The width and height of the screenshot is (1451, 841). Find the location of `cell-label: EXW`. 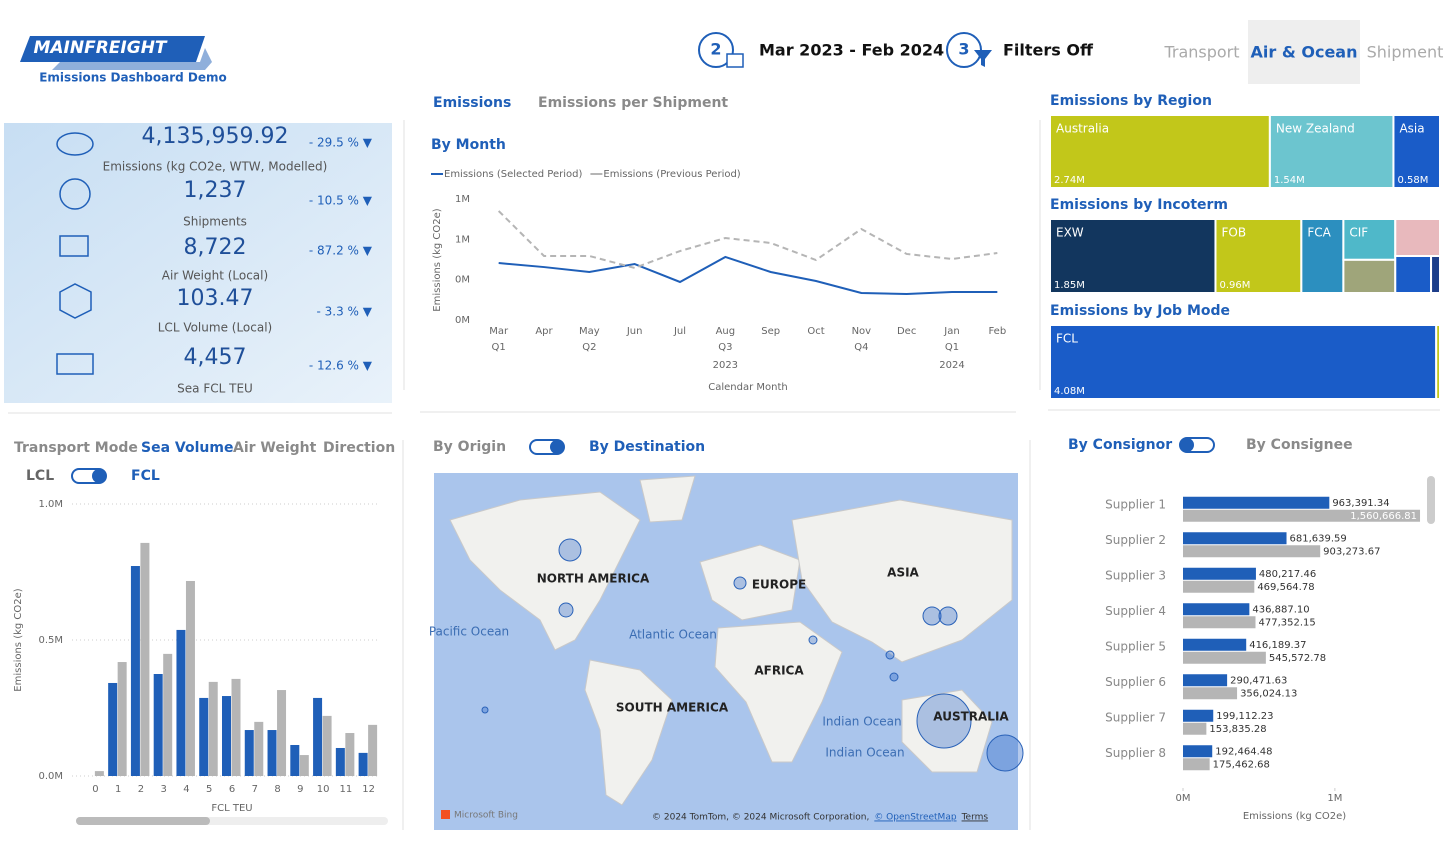

cell-label: EXW is located at coordinates (1070, 233).